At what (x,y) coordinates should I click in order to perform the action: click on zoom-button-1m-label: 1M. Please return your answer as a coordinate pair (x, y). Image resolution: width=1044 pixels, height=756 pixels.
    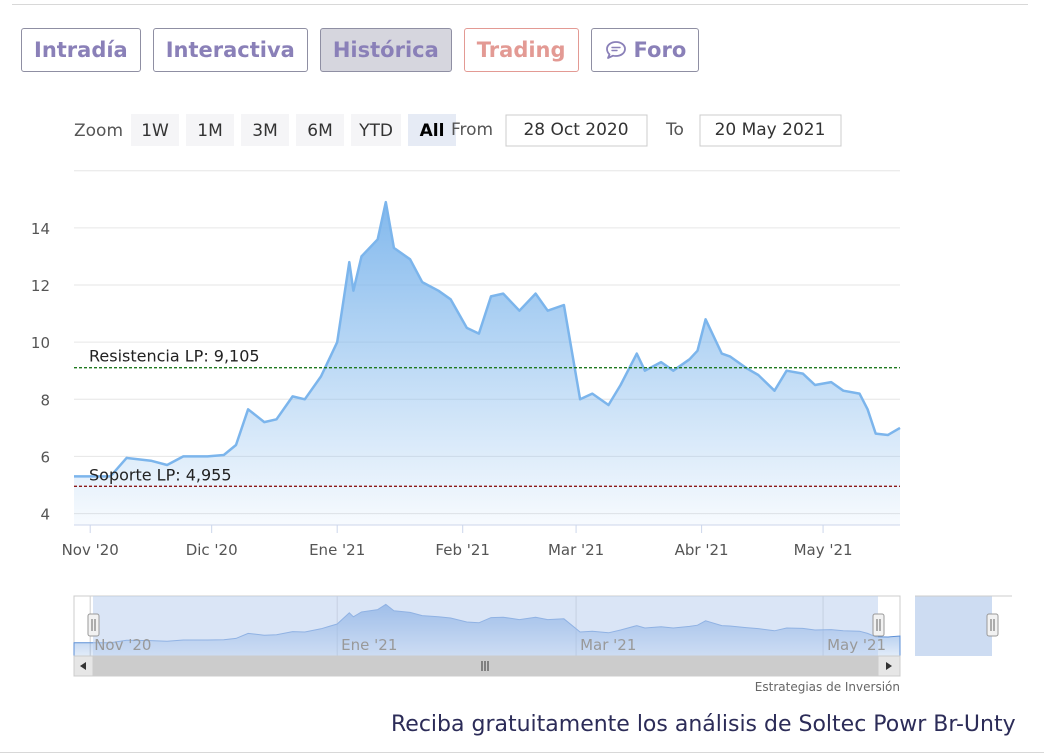
    Looking at the image, I should click on (209, 131).